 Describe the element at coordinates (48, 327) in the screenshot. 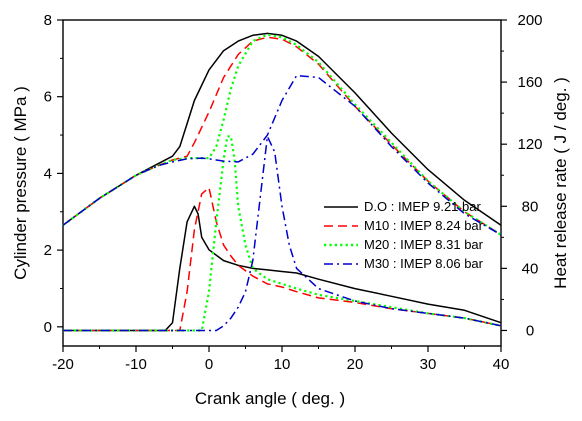

I see `left-tick-label: 0` at that location.